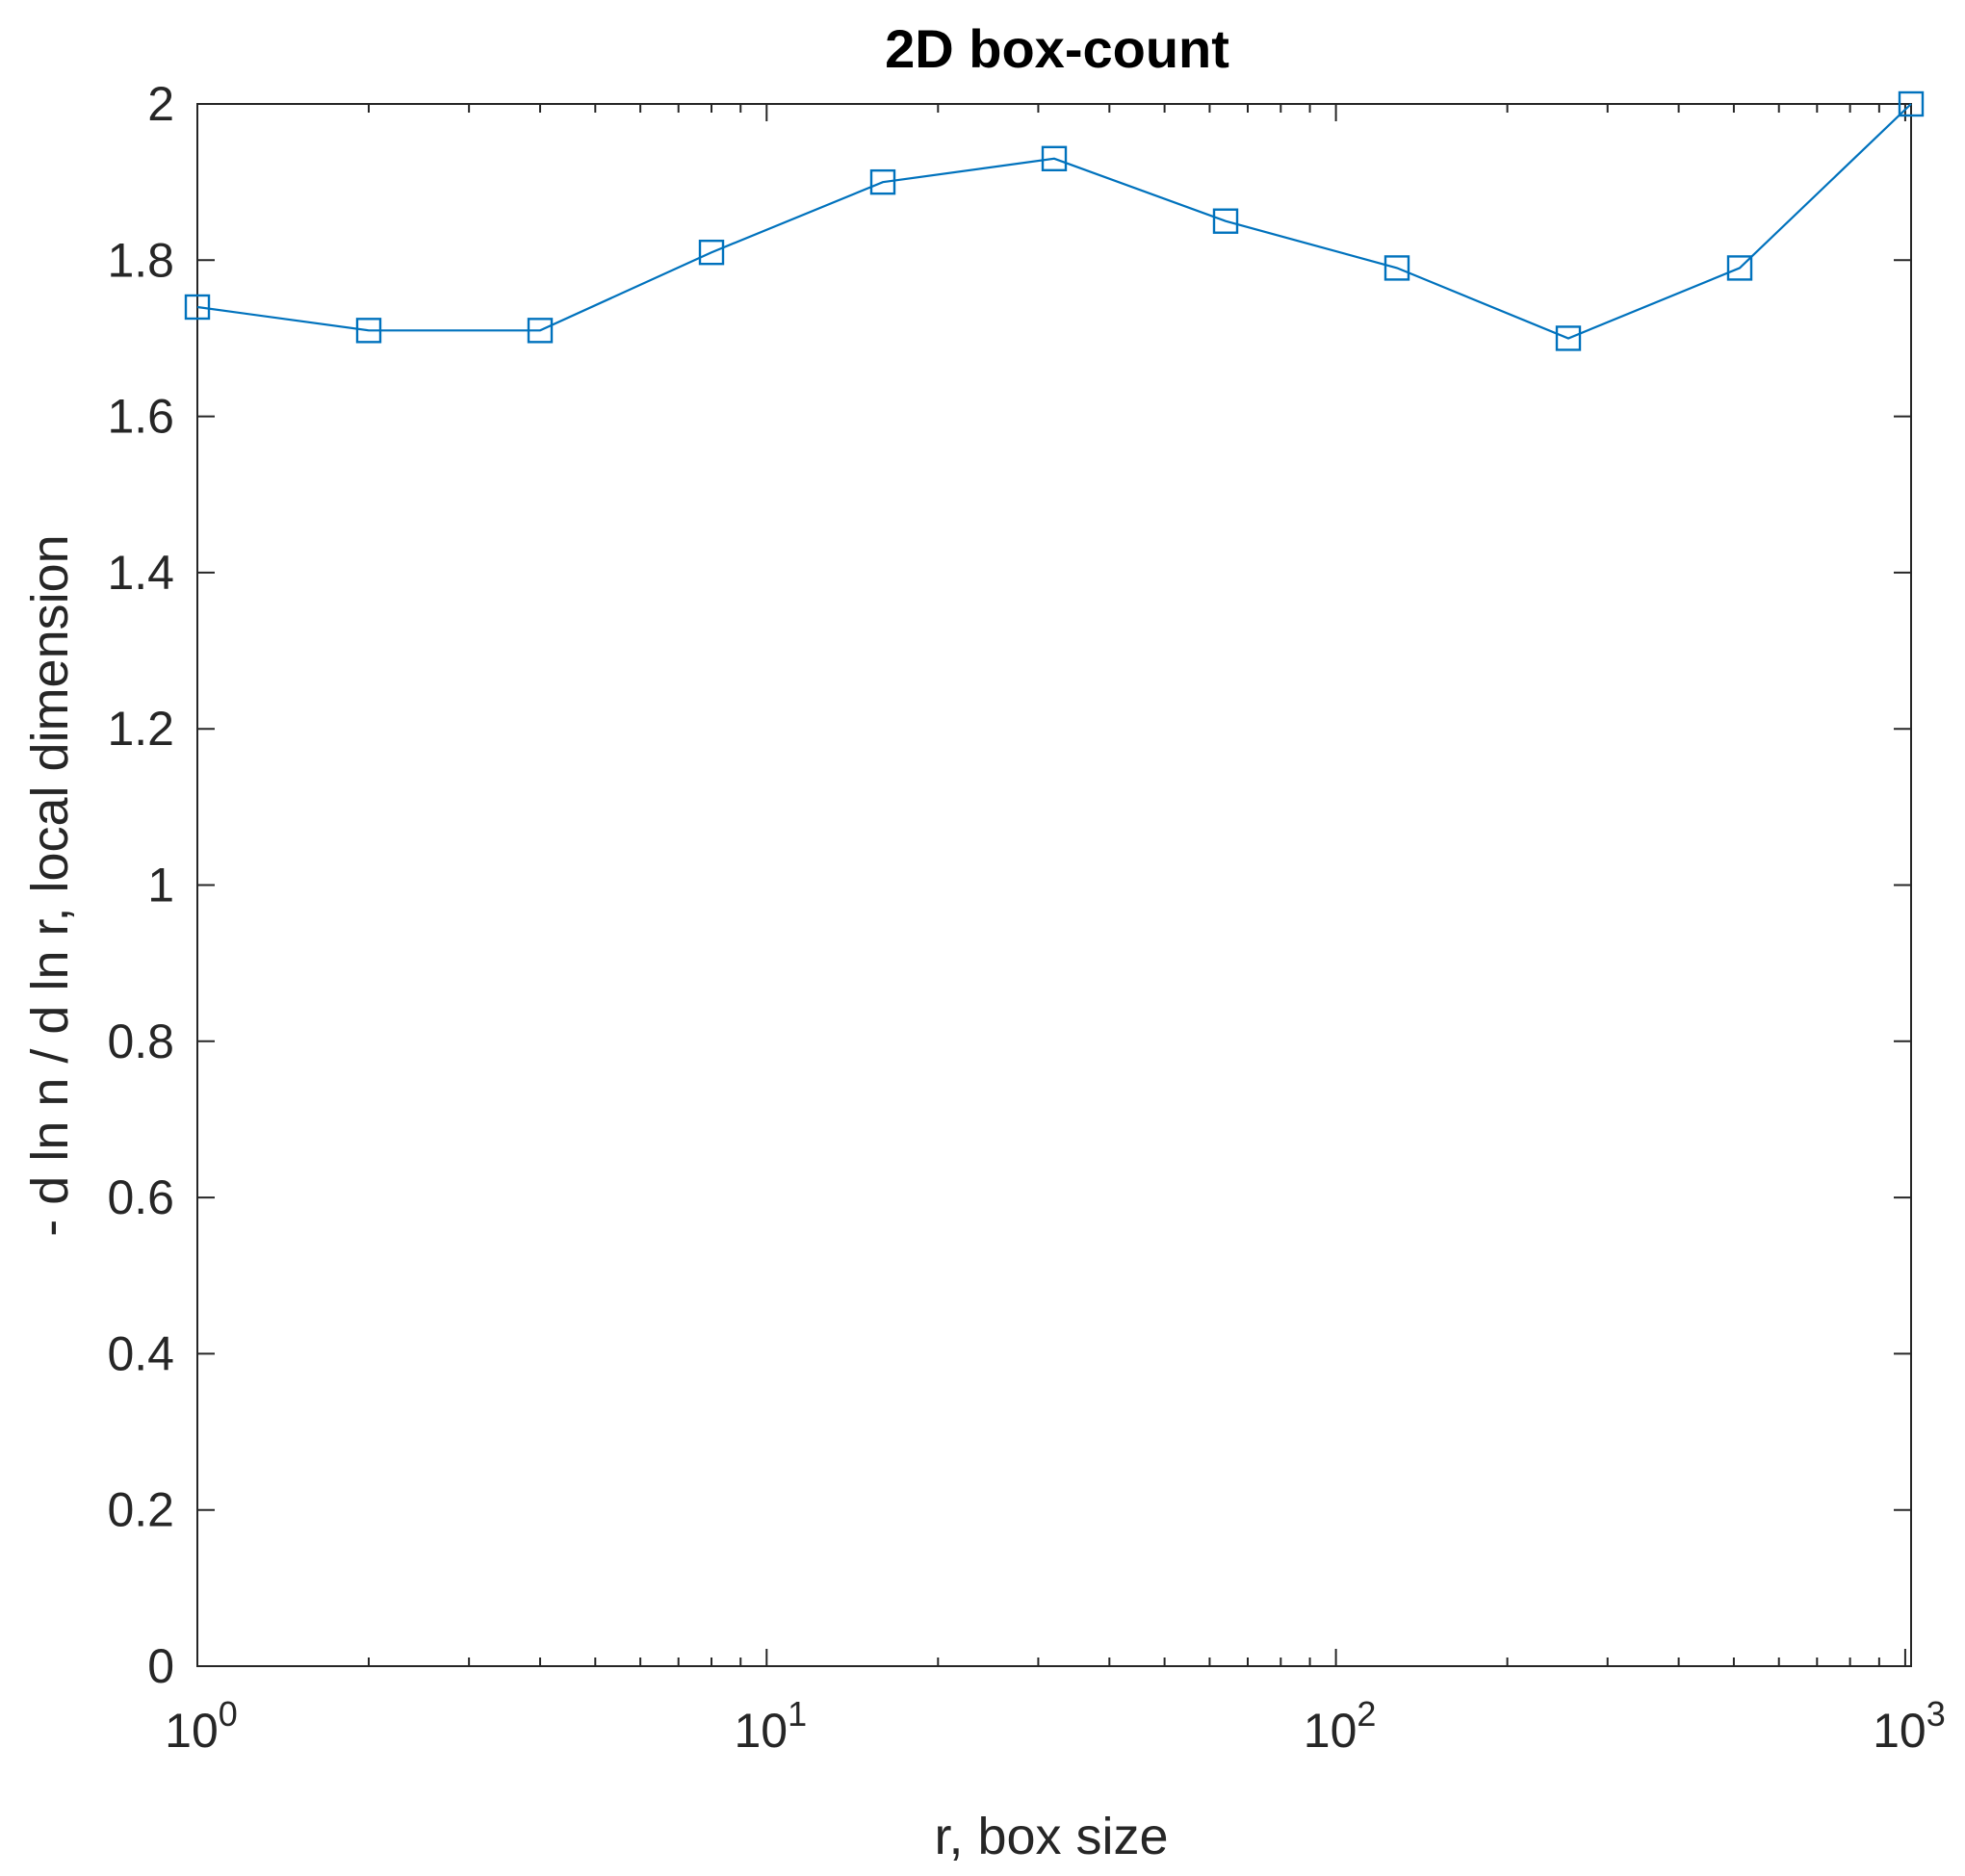 This screenshot has width=1965, height=1876. Describe the element at coordinates (1051, 1836) in the screenshot. I see `x-axis-label: r, box size` at that location.